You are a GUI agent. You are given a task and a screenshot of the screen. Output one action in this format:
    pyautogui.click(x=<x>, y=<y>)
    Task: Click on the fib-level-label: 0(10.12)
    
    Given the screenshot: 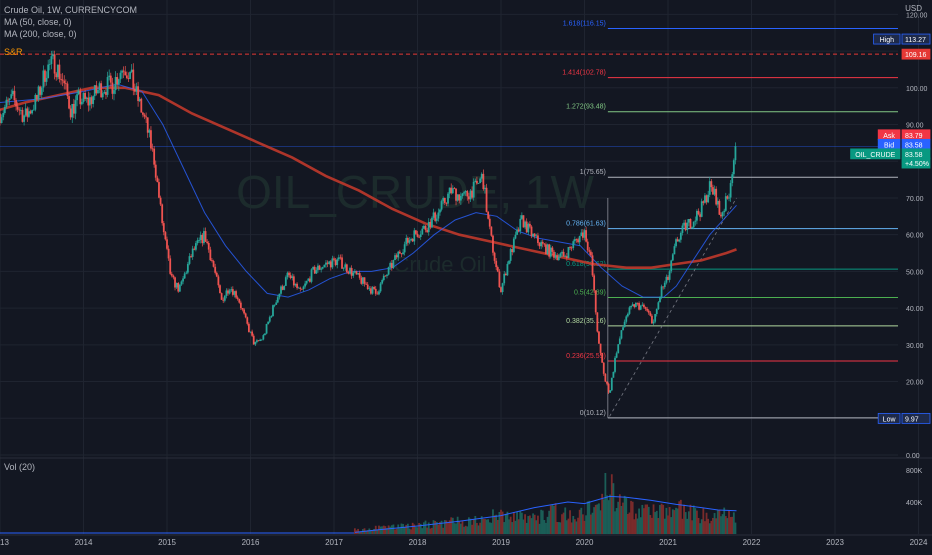 What is the action you would take?
    pyautogui.click(x=593, y=413)
    